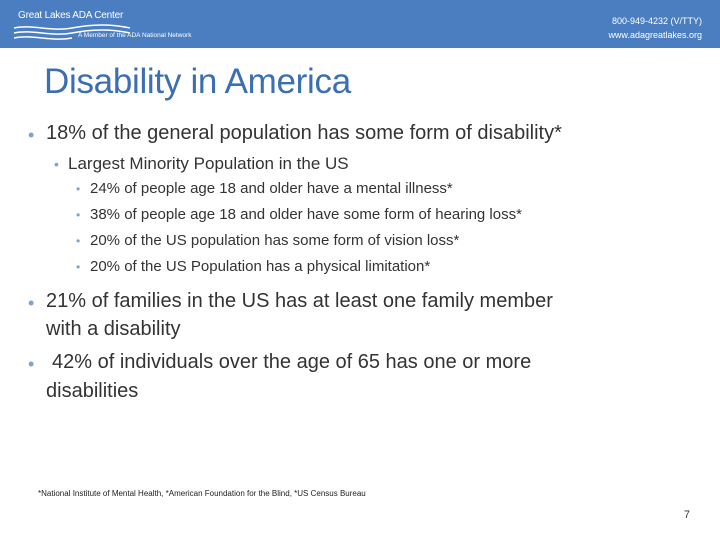 The image size is (720, 540). I want to click on bullet-level1-continuation: with a disability, so click(113, 329).